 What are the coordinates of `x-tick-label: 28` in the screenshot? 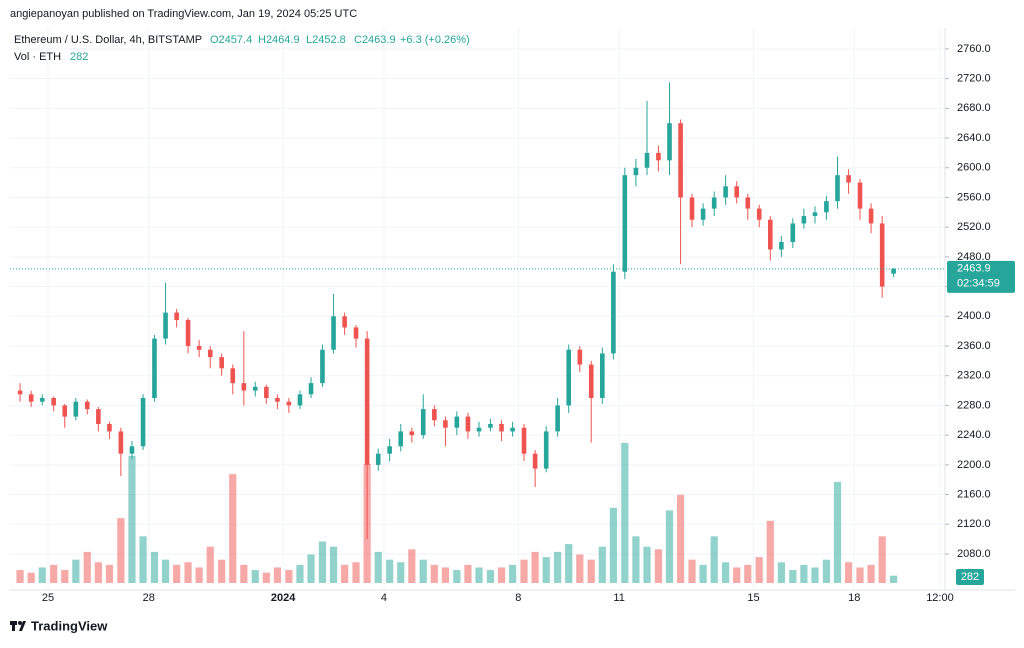 It's located at (149, 598).